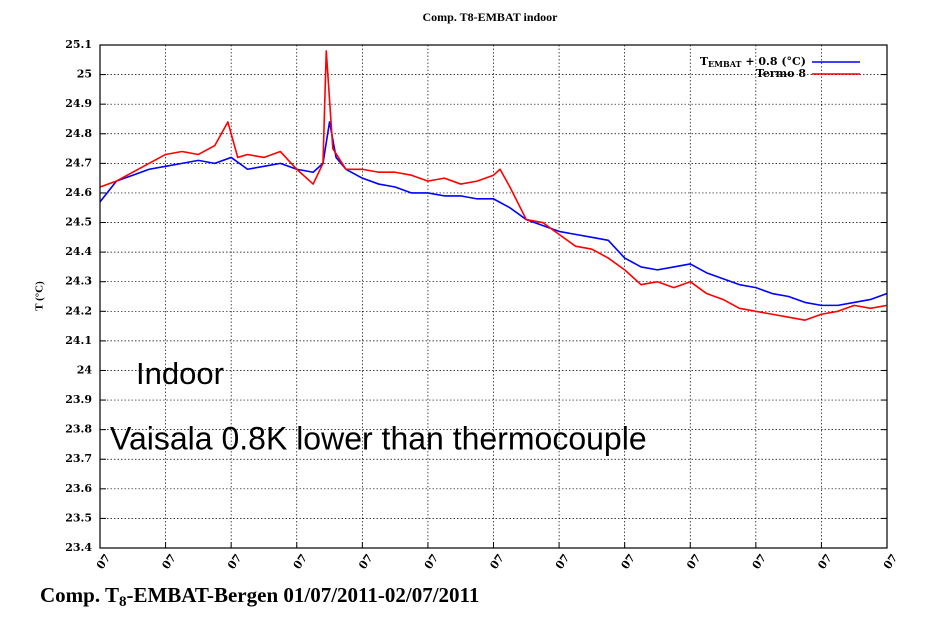 This screenshot has width=934, height=621. Describe the element at coordinates (78, 44) in the screenshot. I see `y-tick-label: 25.1` at that location.